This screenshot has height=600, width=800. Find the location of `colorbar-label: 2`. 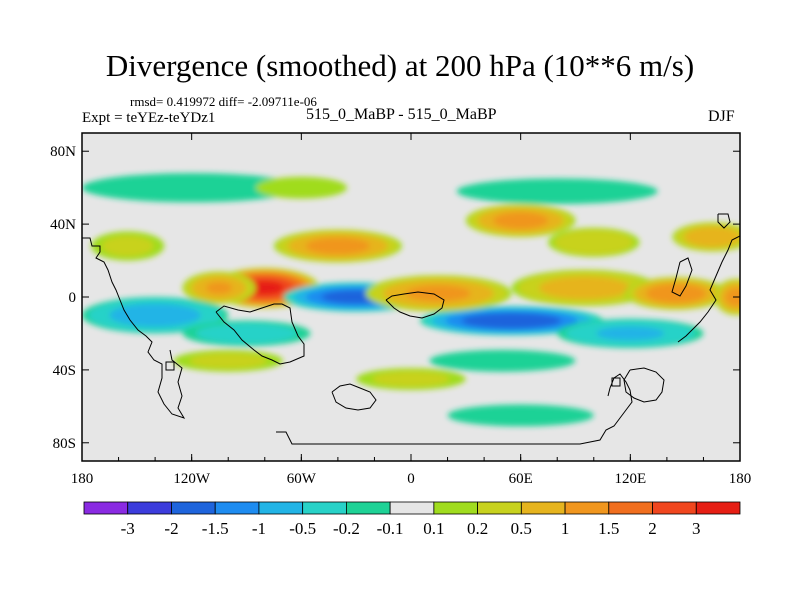

colorbar-label: 2 is located at coordinates (652, 528).